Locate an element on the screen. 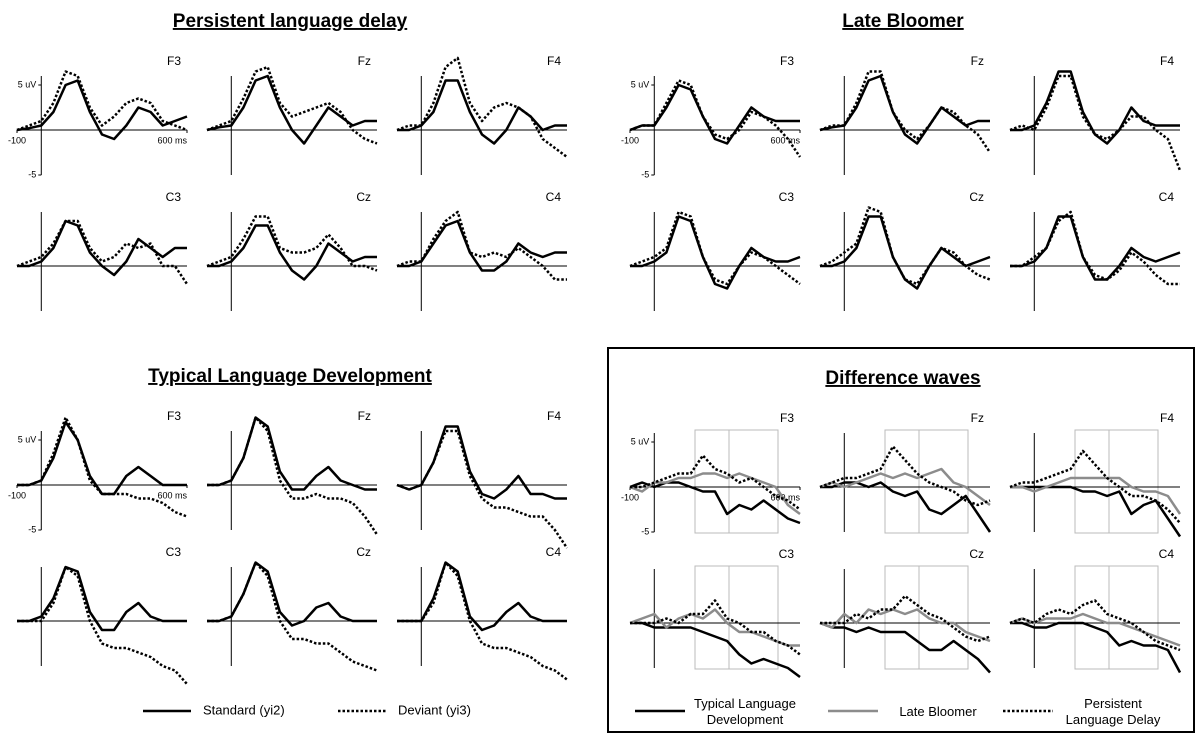 This screenshot has width=1195, height=733. legend-label: Late Bloomer is located at coordinates (938, 711).